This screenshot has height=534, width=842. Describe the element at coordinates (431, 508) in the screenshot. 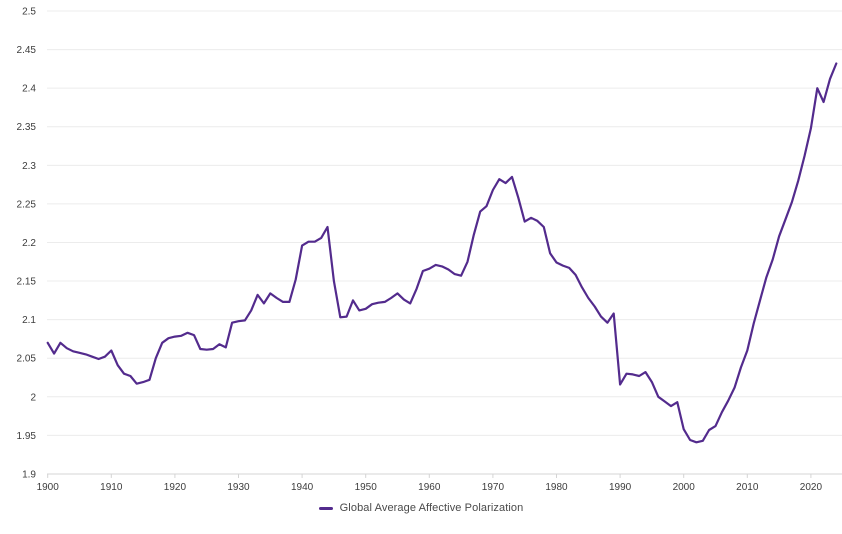

I see `legend-label: Global Average Affective Polarization` at that location.